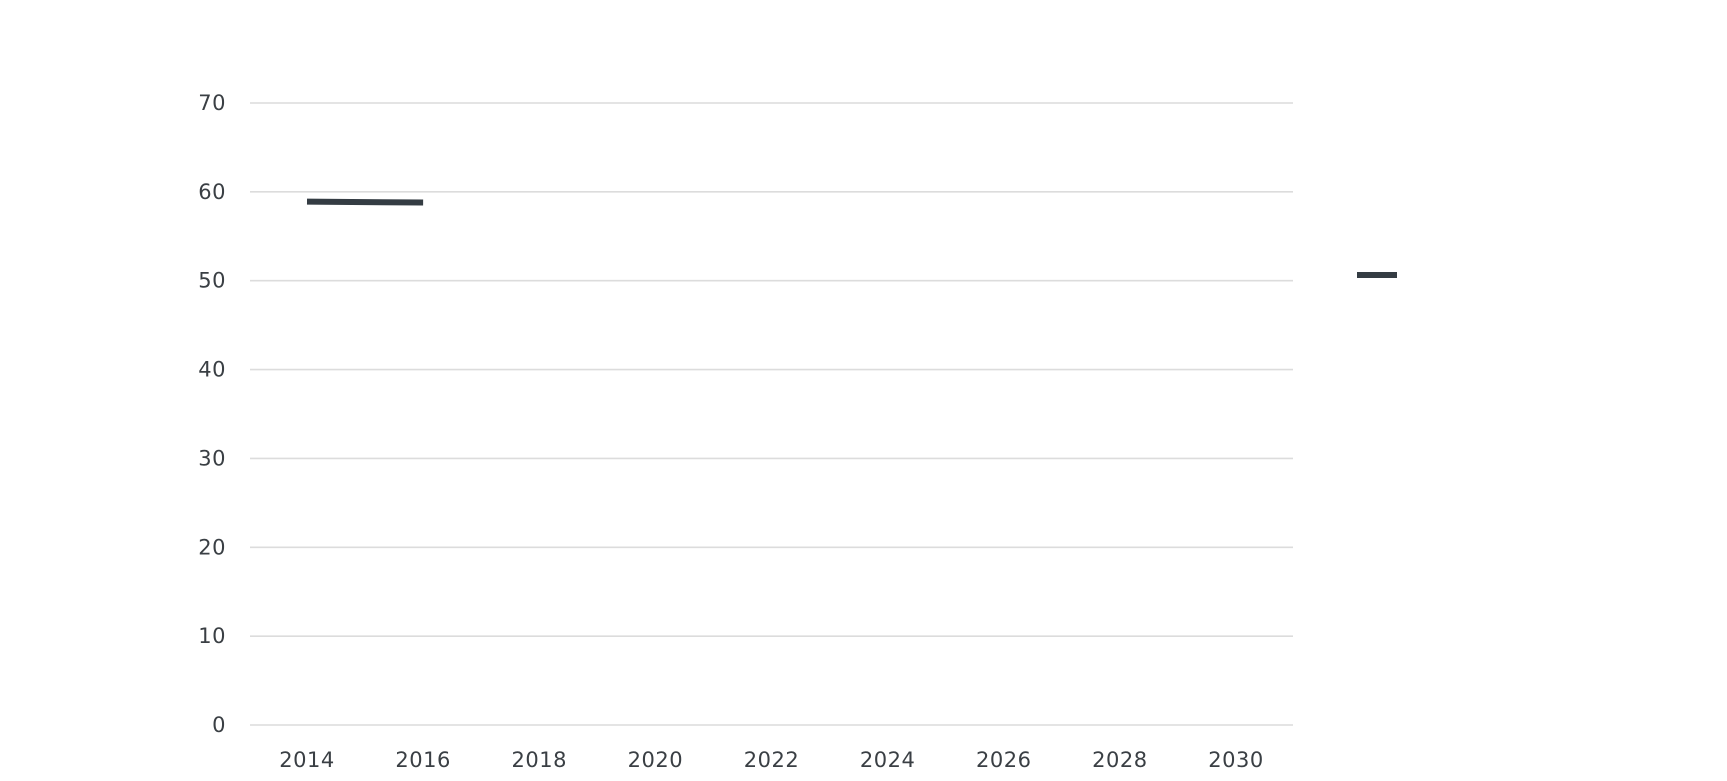 This screenshot has width=1727, height=781. I want to click on x-tick-label: 2014, so click(306, 760).